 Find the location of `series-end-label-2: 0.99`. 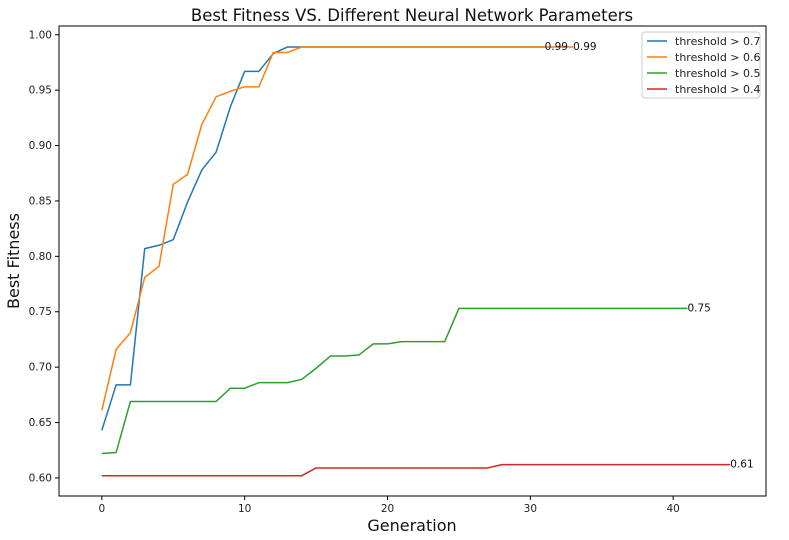

series-end-label-2: 0.99 is located at coordinates (584, 47).